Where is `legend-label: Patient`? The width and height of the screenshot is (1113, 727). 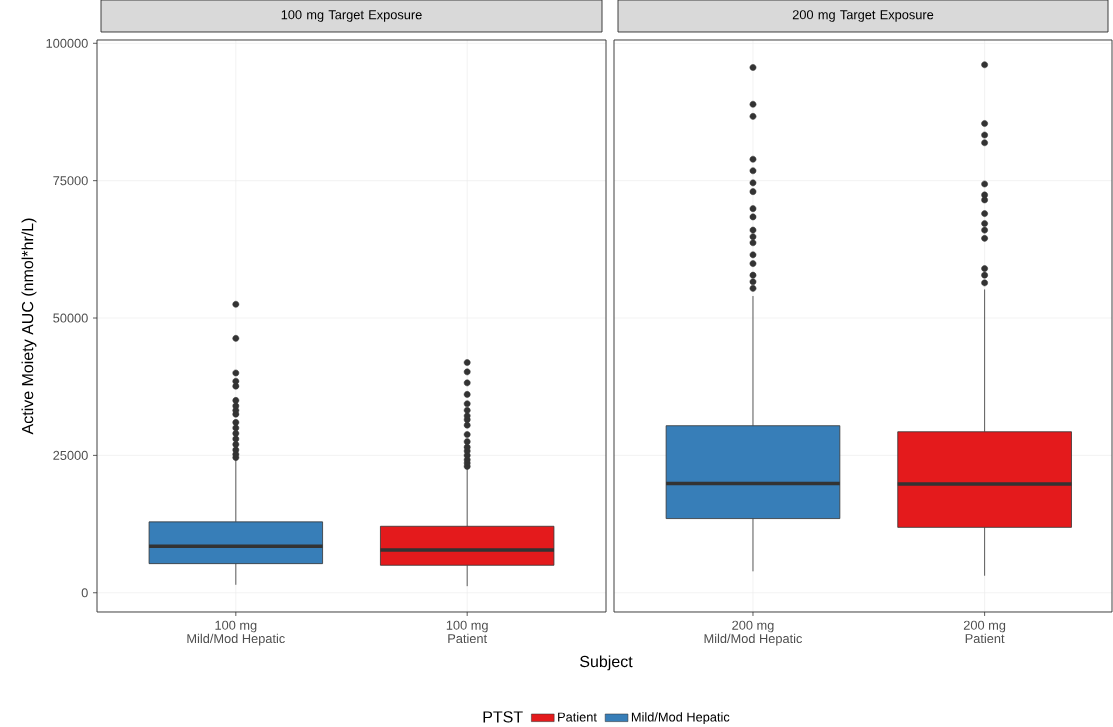 legend-label: Patient is located at coordinates (577, 717).